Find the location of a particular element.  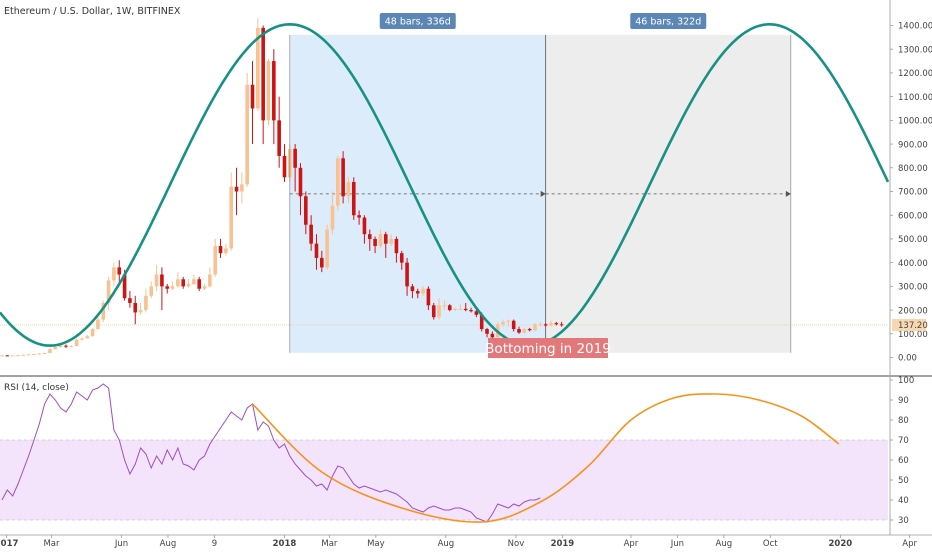

annotation-callout: Bottoming in 2019 is located at coordinates (548, 348).